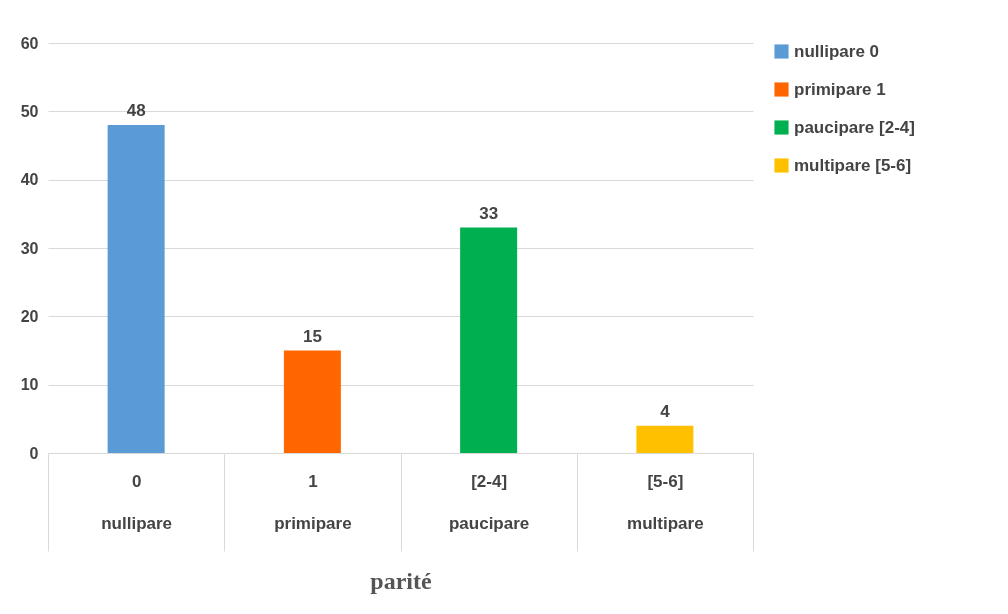 The width and height of the screenshot is (1008, 614). What do you see at coordinates (489, 213) in the screenshot?
I see `data-label: 33` at bounding box center [489, 213].